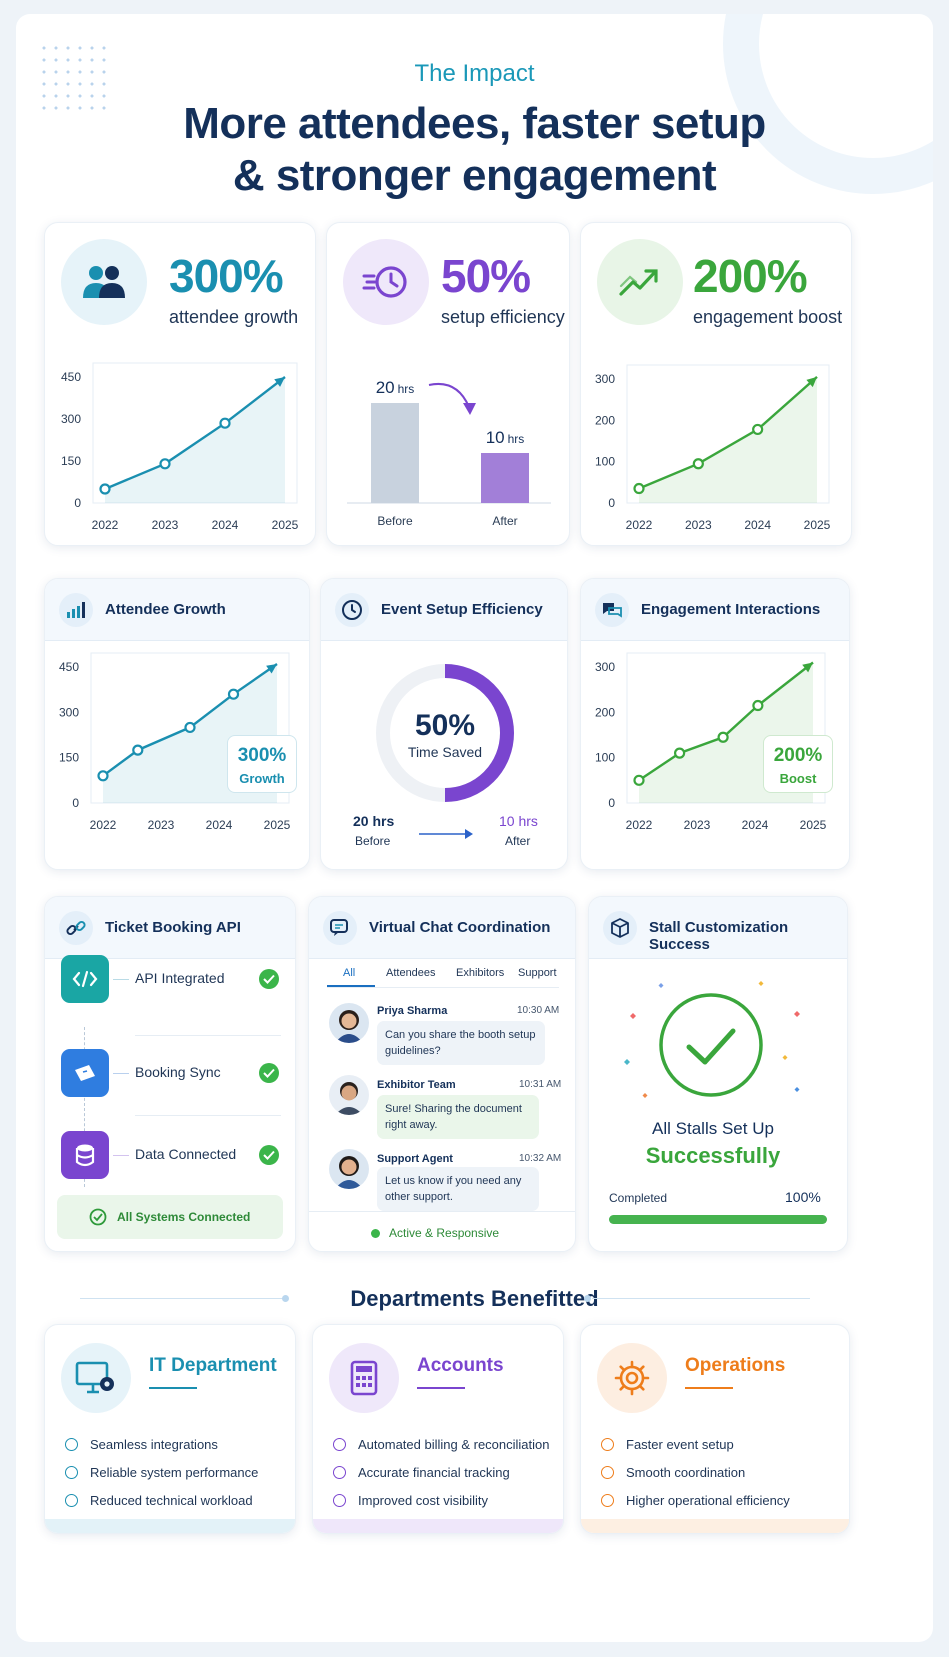 The image size is (949, 1657). Describe the element at coordinates (75, 803) in the screenshot. I see `y-tick-label: 0` at that location.